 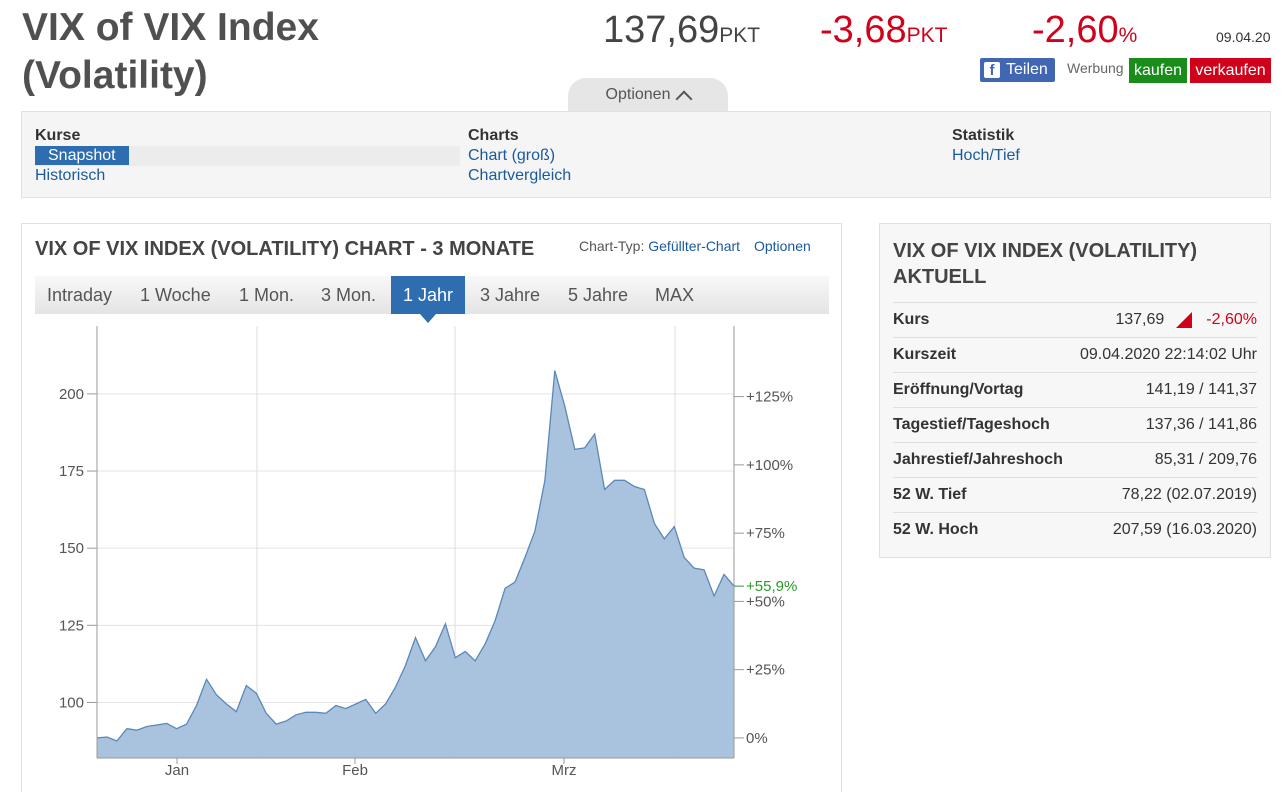 I want to click on info-row-52w-tief: 52 W. Tief 78,22 (02.07.2019), so click(x=1075, y=494).